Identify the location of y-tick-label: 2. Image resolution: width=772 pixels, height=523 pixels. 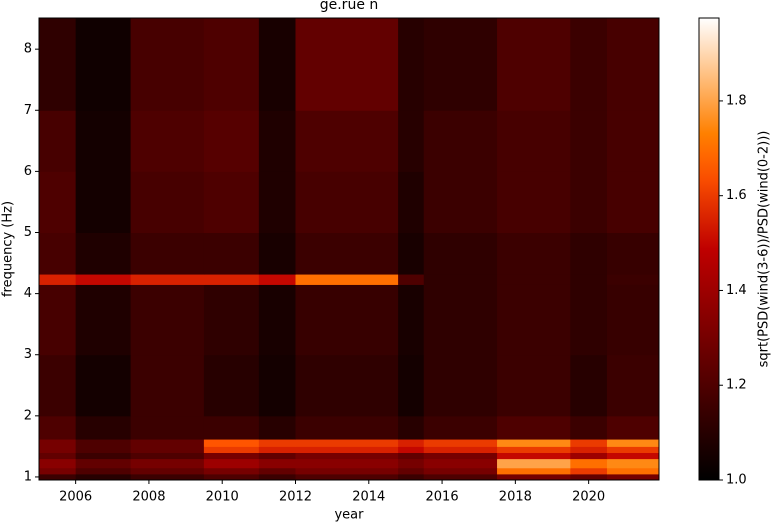
(28, 415).